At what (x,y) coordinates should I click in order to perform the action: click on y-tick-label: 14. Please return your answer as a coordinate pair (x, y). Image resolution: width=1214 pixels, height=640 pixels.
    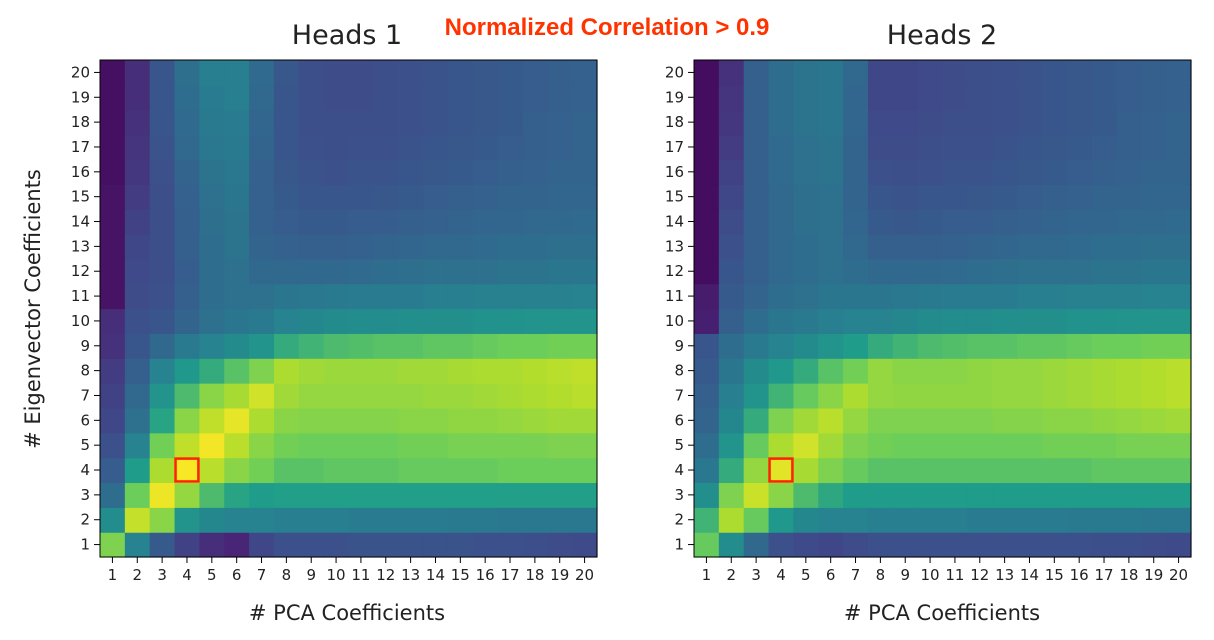
    Looking at the image, I should click on (80, 222).